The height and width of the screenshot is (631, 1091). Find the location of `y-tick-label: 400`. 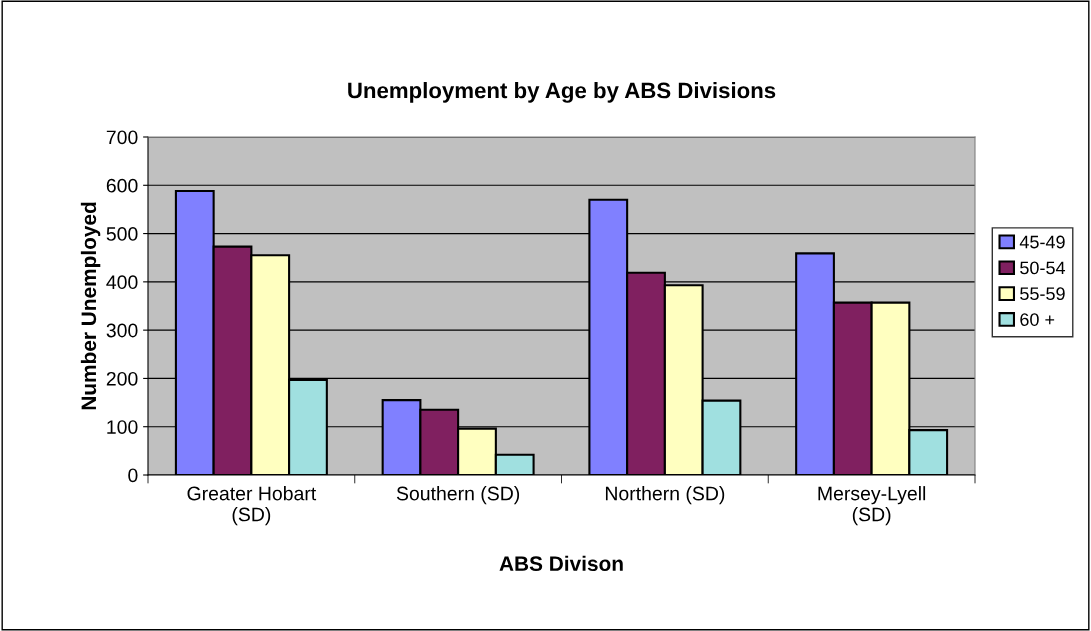

y-tick-label: 400 is located at coordinates (122, 282).